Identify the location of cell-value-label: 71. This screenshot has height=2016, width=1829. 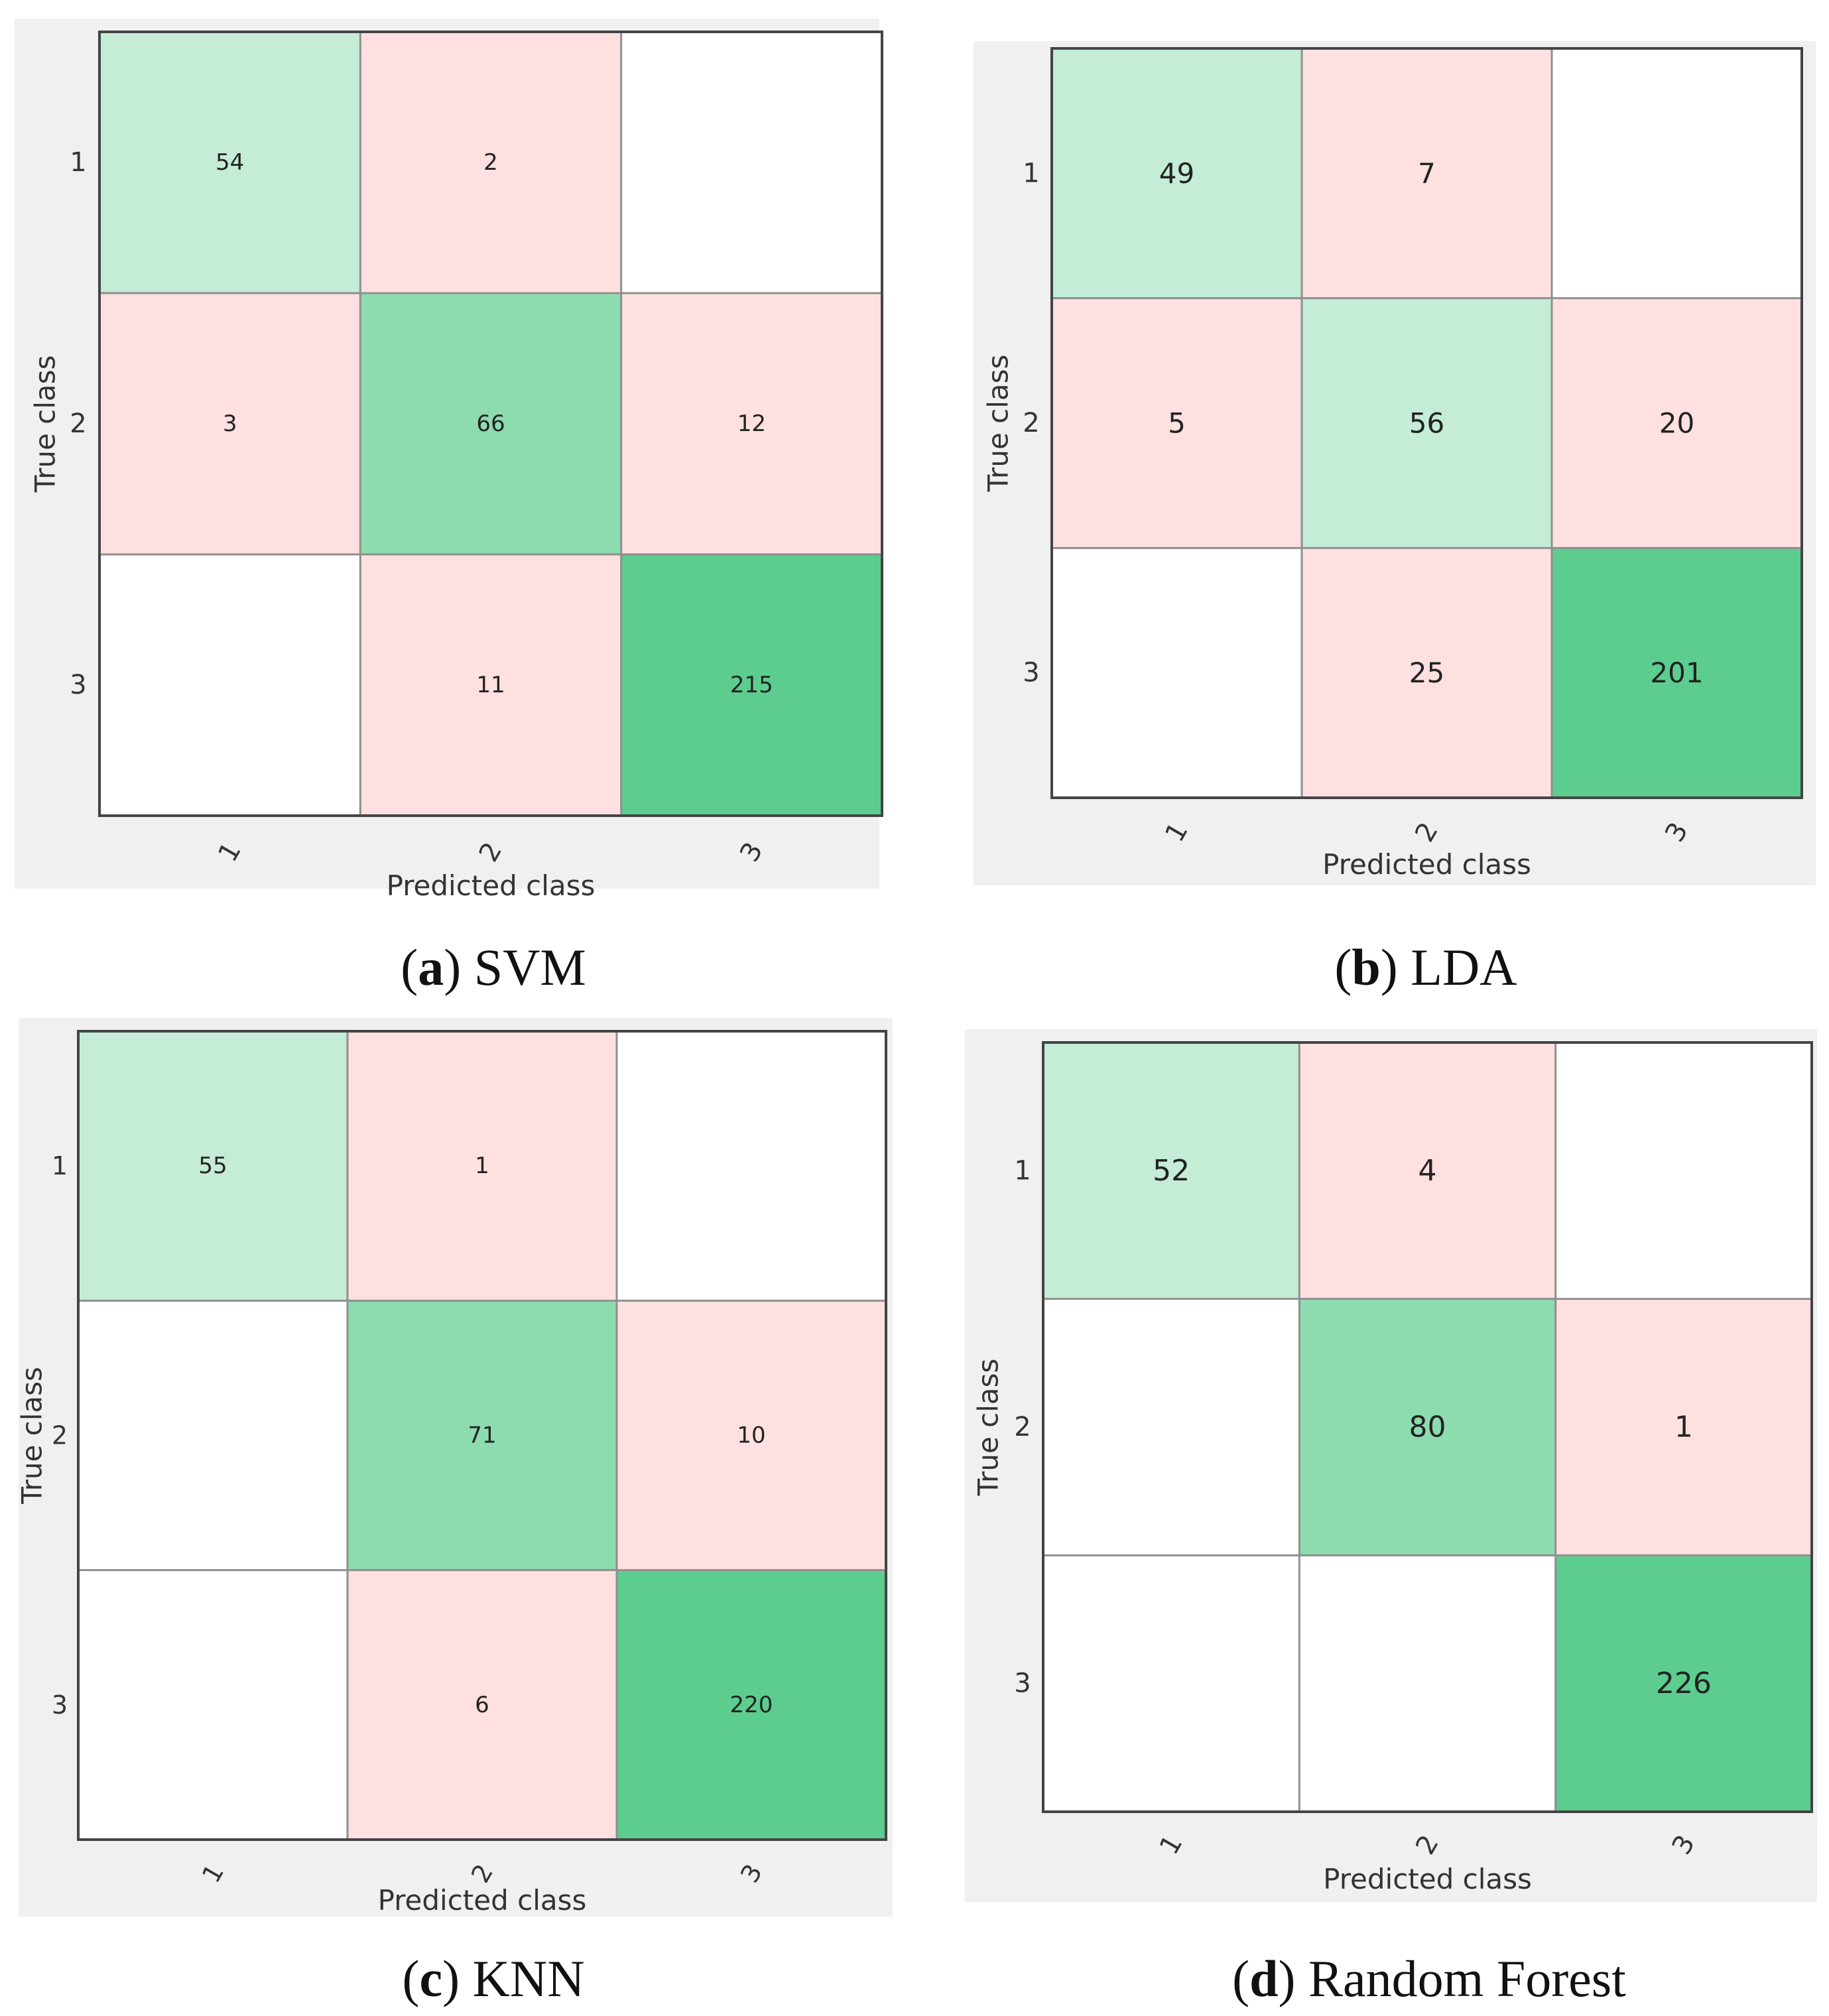
(482, 1435).